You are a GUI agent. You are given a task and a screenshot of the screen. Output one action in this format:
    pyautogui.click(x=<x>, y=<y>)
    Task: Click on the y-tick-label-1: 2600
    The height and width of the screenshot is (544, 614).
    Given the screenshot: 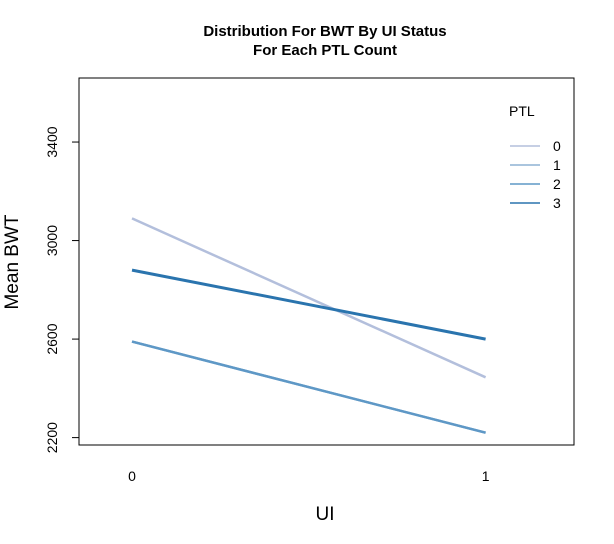 What is the action you would take?
    pyautogui.click(x=52, y=338)
    